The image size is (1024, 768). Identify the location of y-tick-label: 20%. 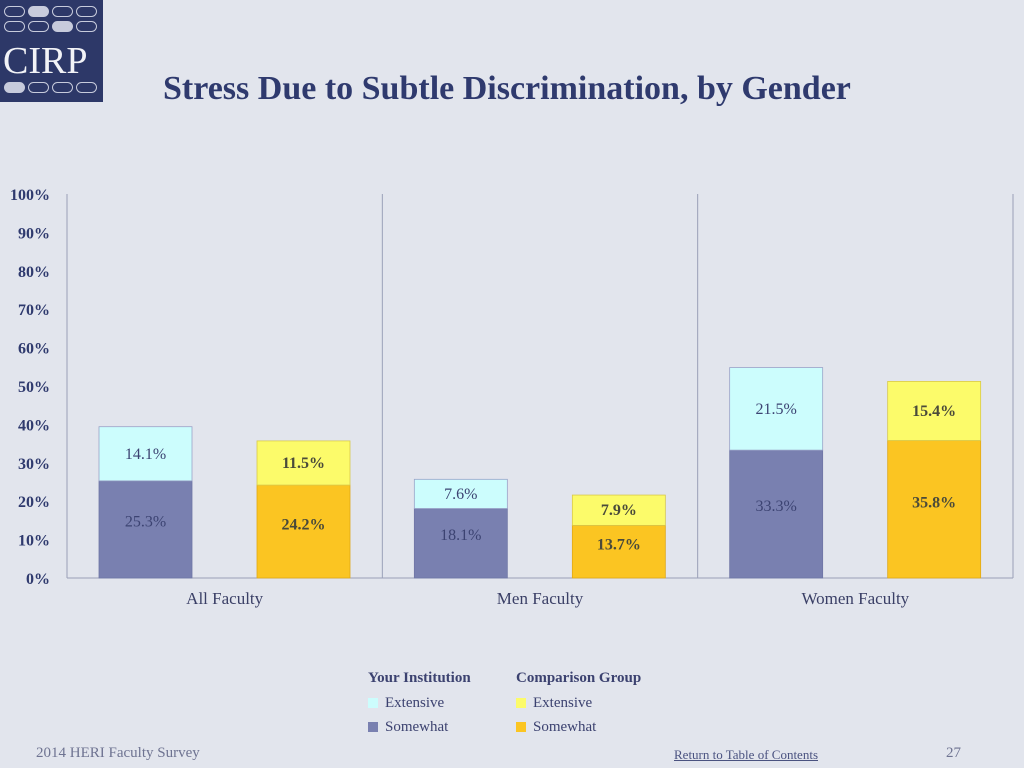
(34, 502).